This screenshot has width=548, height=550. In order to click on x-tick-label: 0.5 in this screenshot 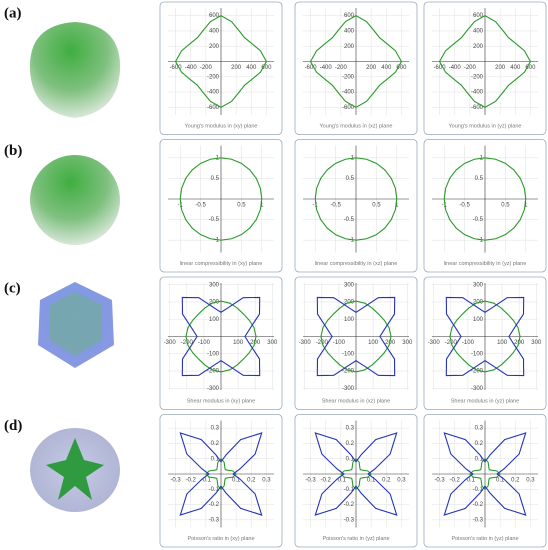, I will do `click(505, 206)`.